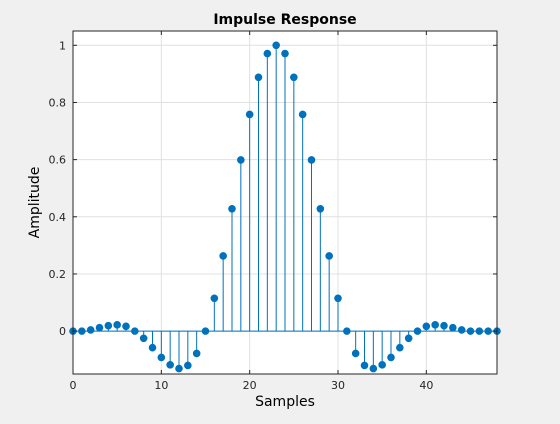 Image resolution: width=560 pixels, height=424 pixels. What do you see at coordinates (62, 331) in the screenshot?
I see `y-tick-label: 0` at bounding box center [62, 331].